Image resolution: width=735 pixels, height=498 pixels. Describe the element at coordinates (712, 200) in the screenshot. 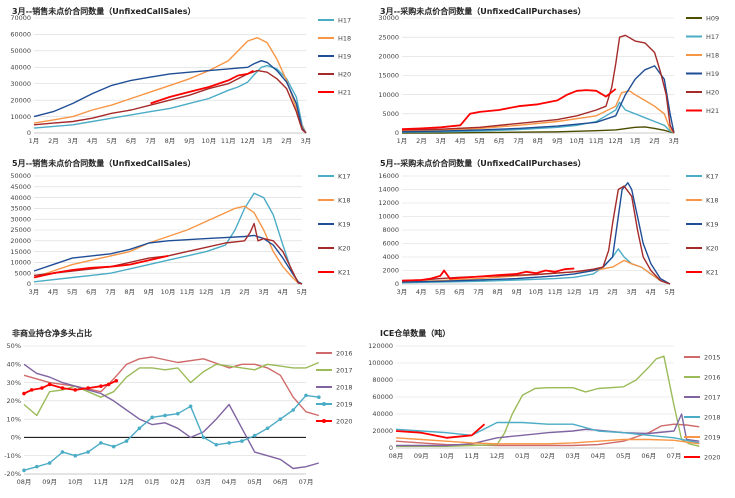

I see `legend-label-K18: K18` at that location.